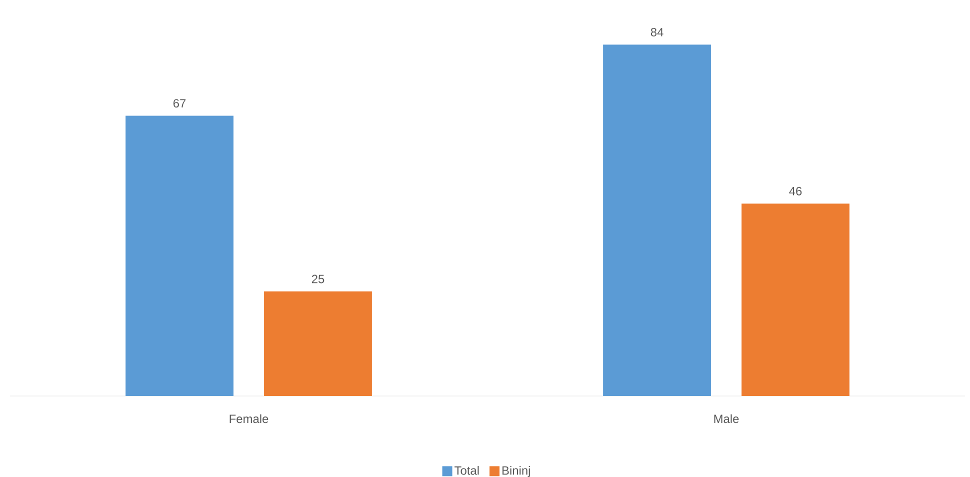 Image resolution: width=970 pixels, height=477 pixels. Describe the element at coordinates (726, 419) in the screenshot. I see `x-tick-label: Male` at that location.